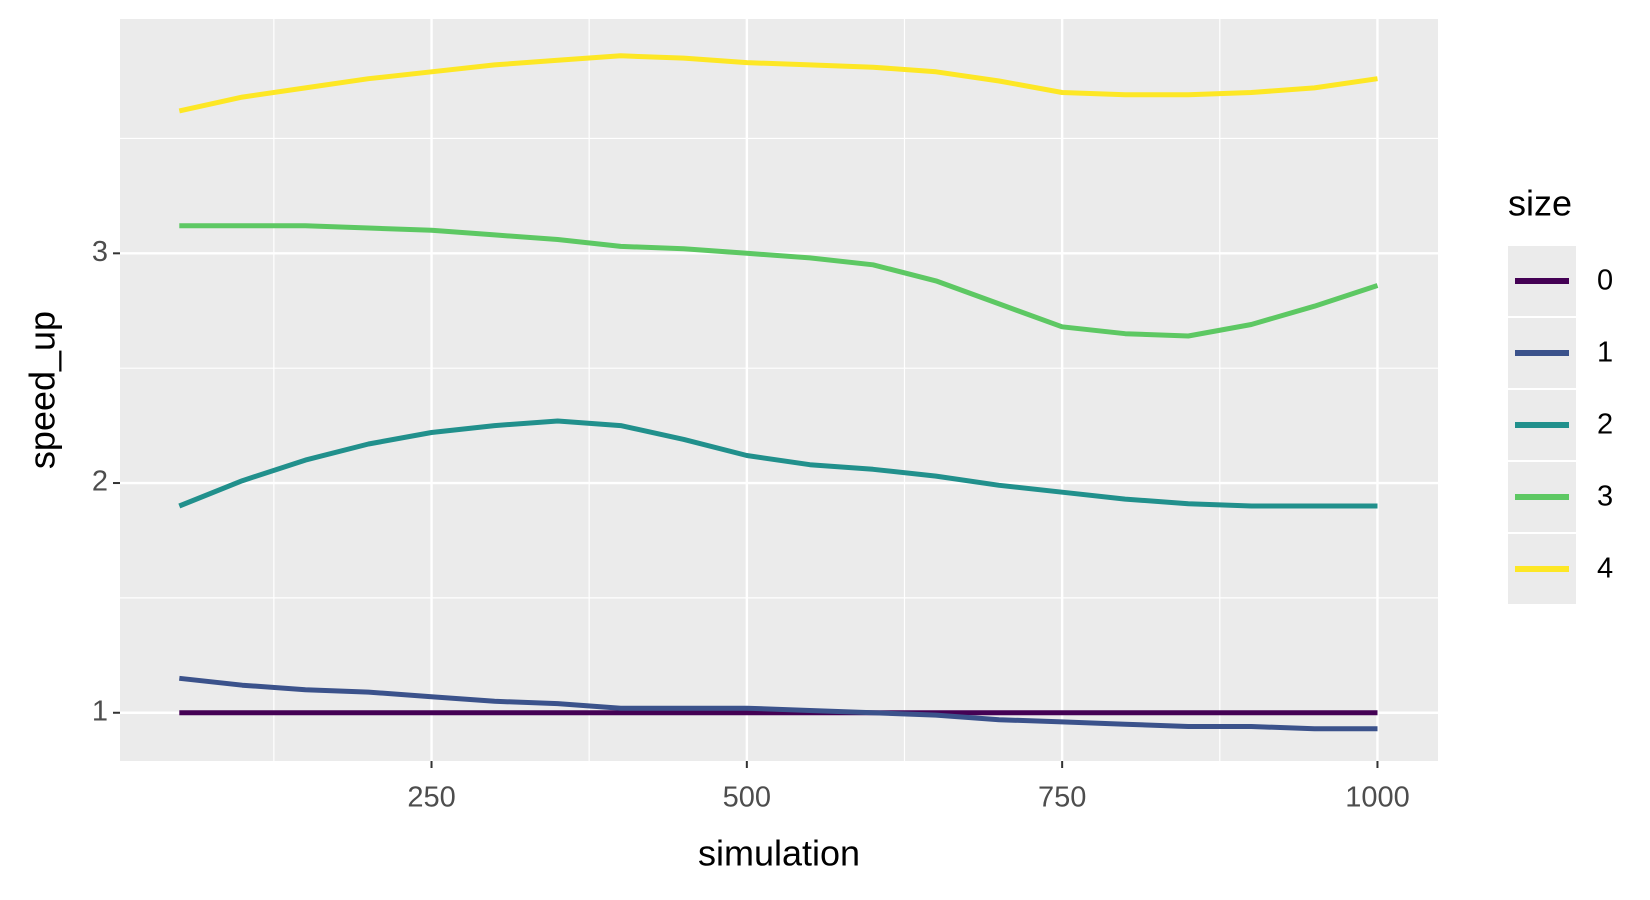 Image resolution: width=1650 pixels, height=900 pixels. What do you see at coordinates (1605, 497) in the screenshot?
I see `legend-label: 3` at bounding box center [1605, 497].